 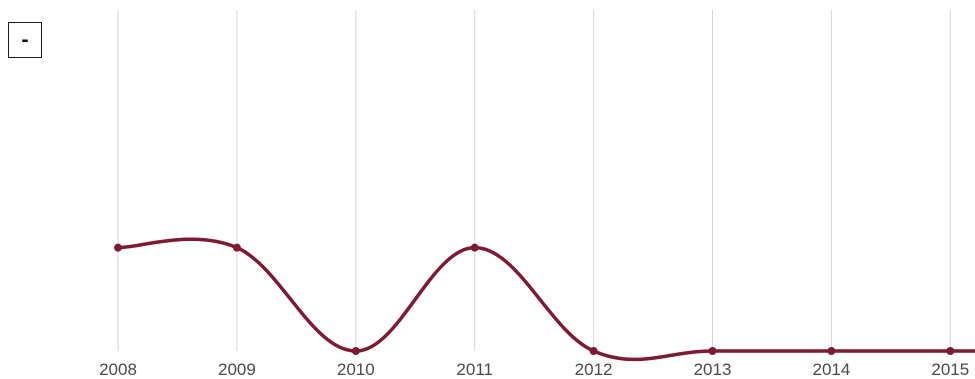 I want to click on x-tick-label-2015: 2015, so click(x=950, y=369).